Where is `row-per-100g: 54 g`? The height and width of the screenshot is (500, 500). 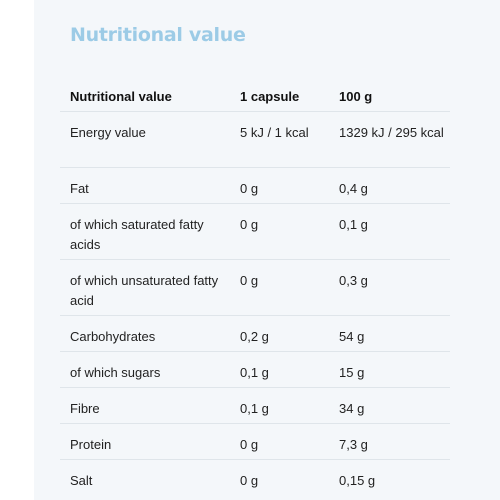
row-per-100g: 54 g is located at coordinates (352, 336).